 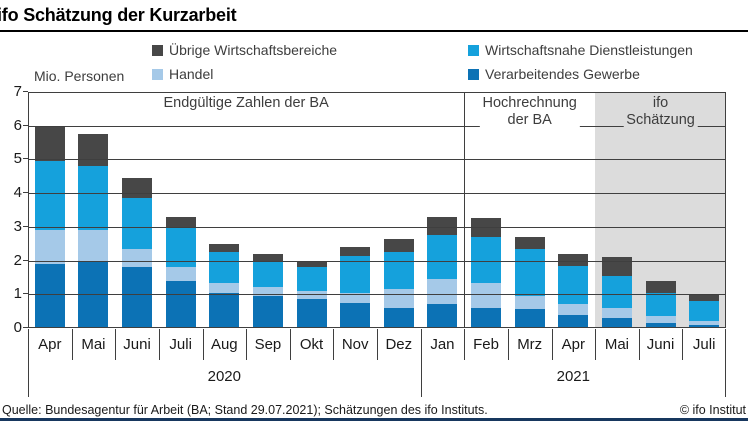 What do you see at coordinates (28, 210) in the screenshot?
I see `plot-left-border` at bounding box center [28, 210].